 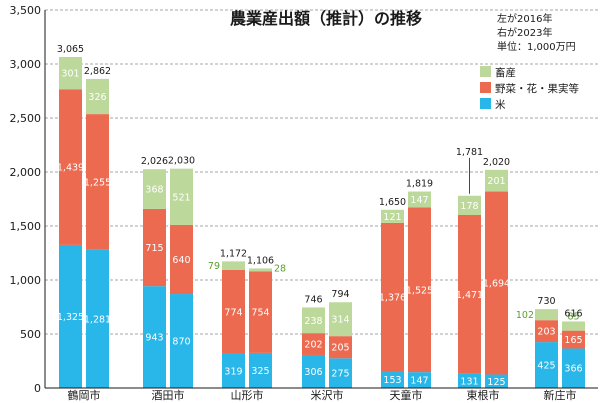 What do you see at coordinates (406, 395) in the screenshot?
I see `category-label: 天童市` at bounding box center [406, 395].